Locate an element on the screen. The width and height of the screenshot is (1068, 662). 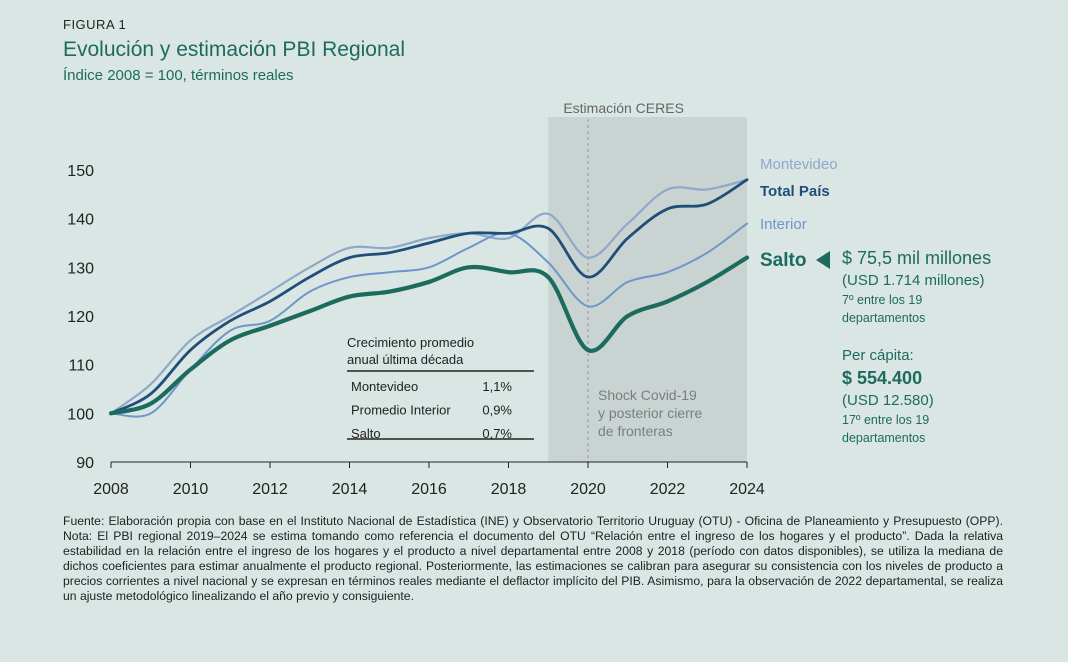
inset-table-title: Crecimiento promedio is located at coordinates (410, 342).